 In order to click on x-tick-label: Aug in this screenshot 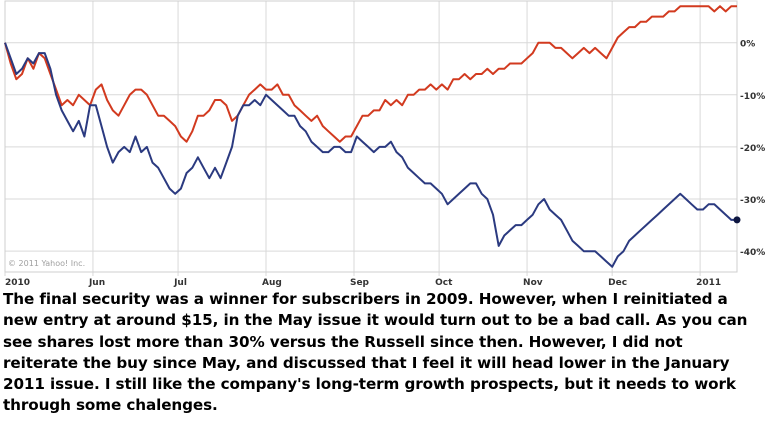, I will do `click(272, 283)`.